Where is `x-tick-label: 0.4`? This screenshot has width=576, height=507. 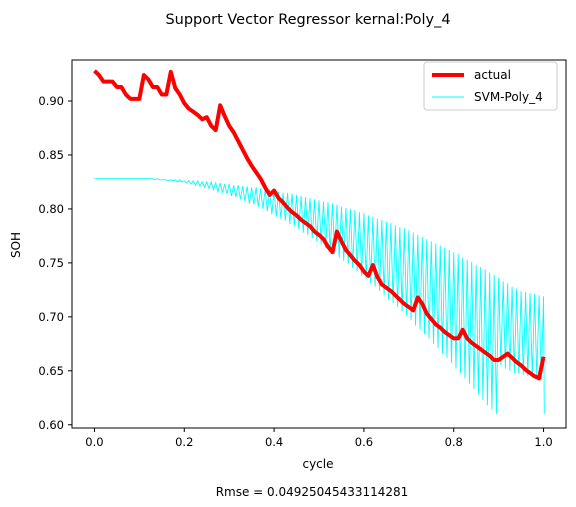
x-tick-label: 0.4 is located at coordinates (274, 442).